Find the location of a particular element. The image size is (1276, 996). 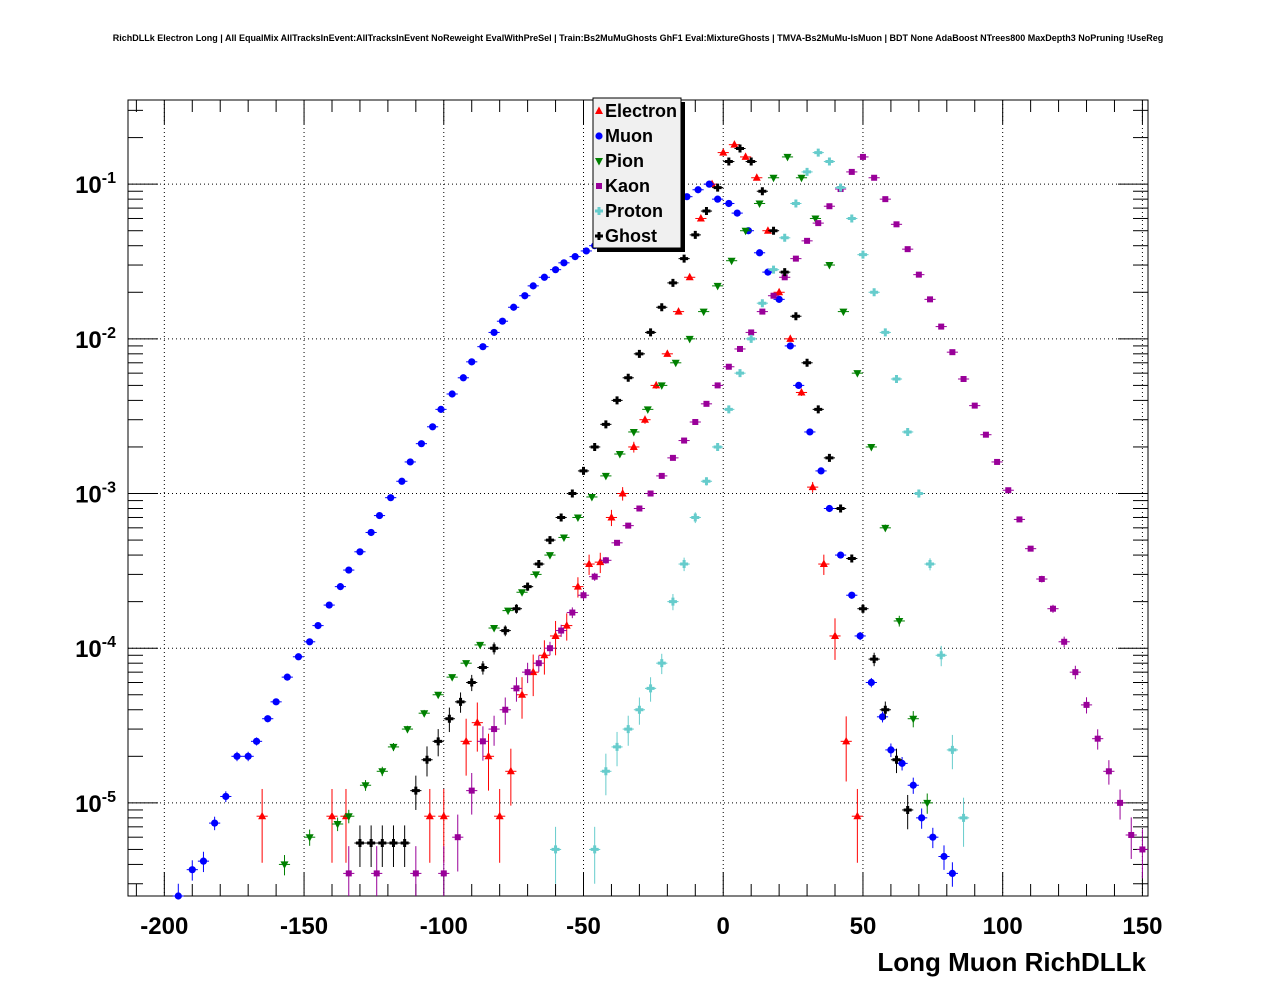

y-tick-label: 10⁻⁴ is located at coordinates (95, 648).